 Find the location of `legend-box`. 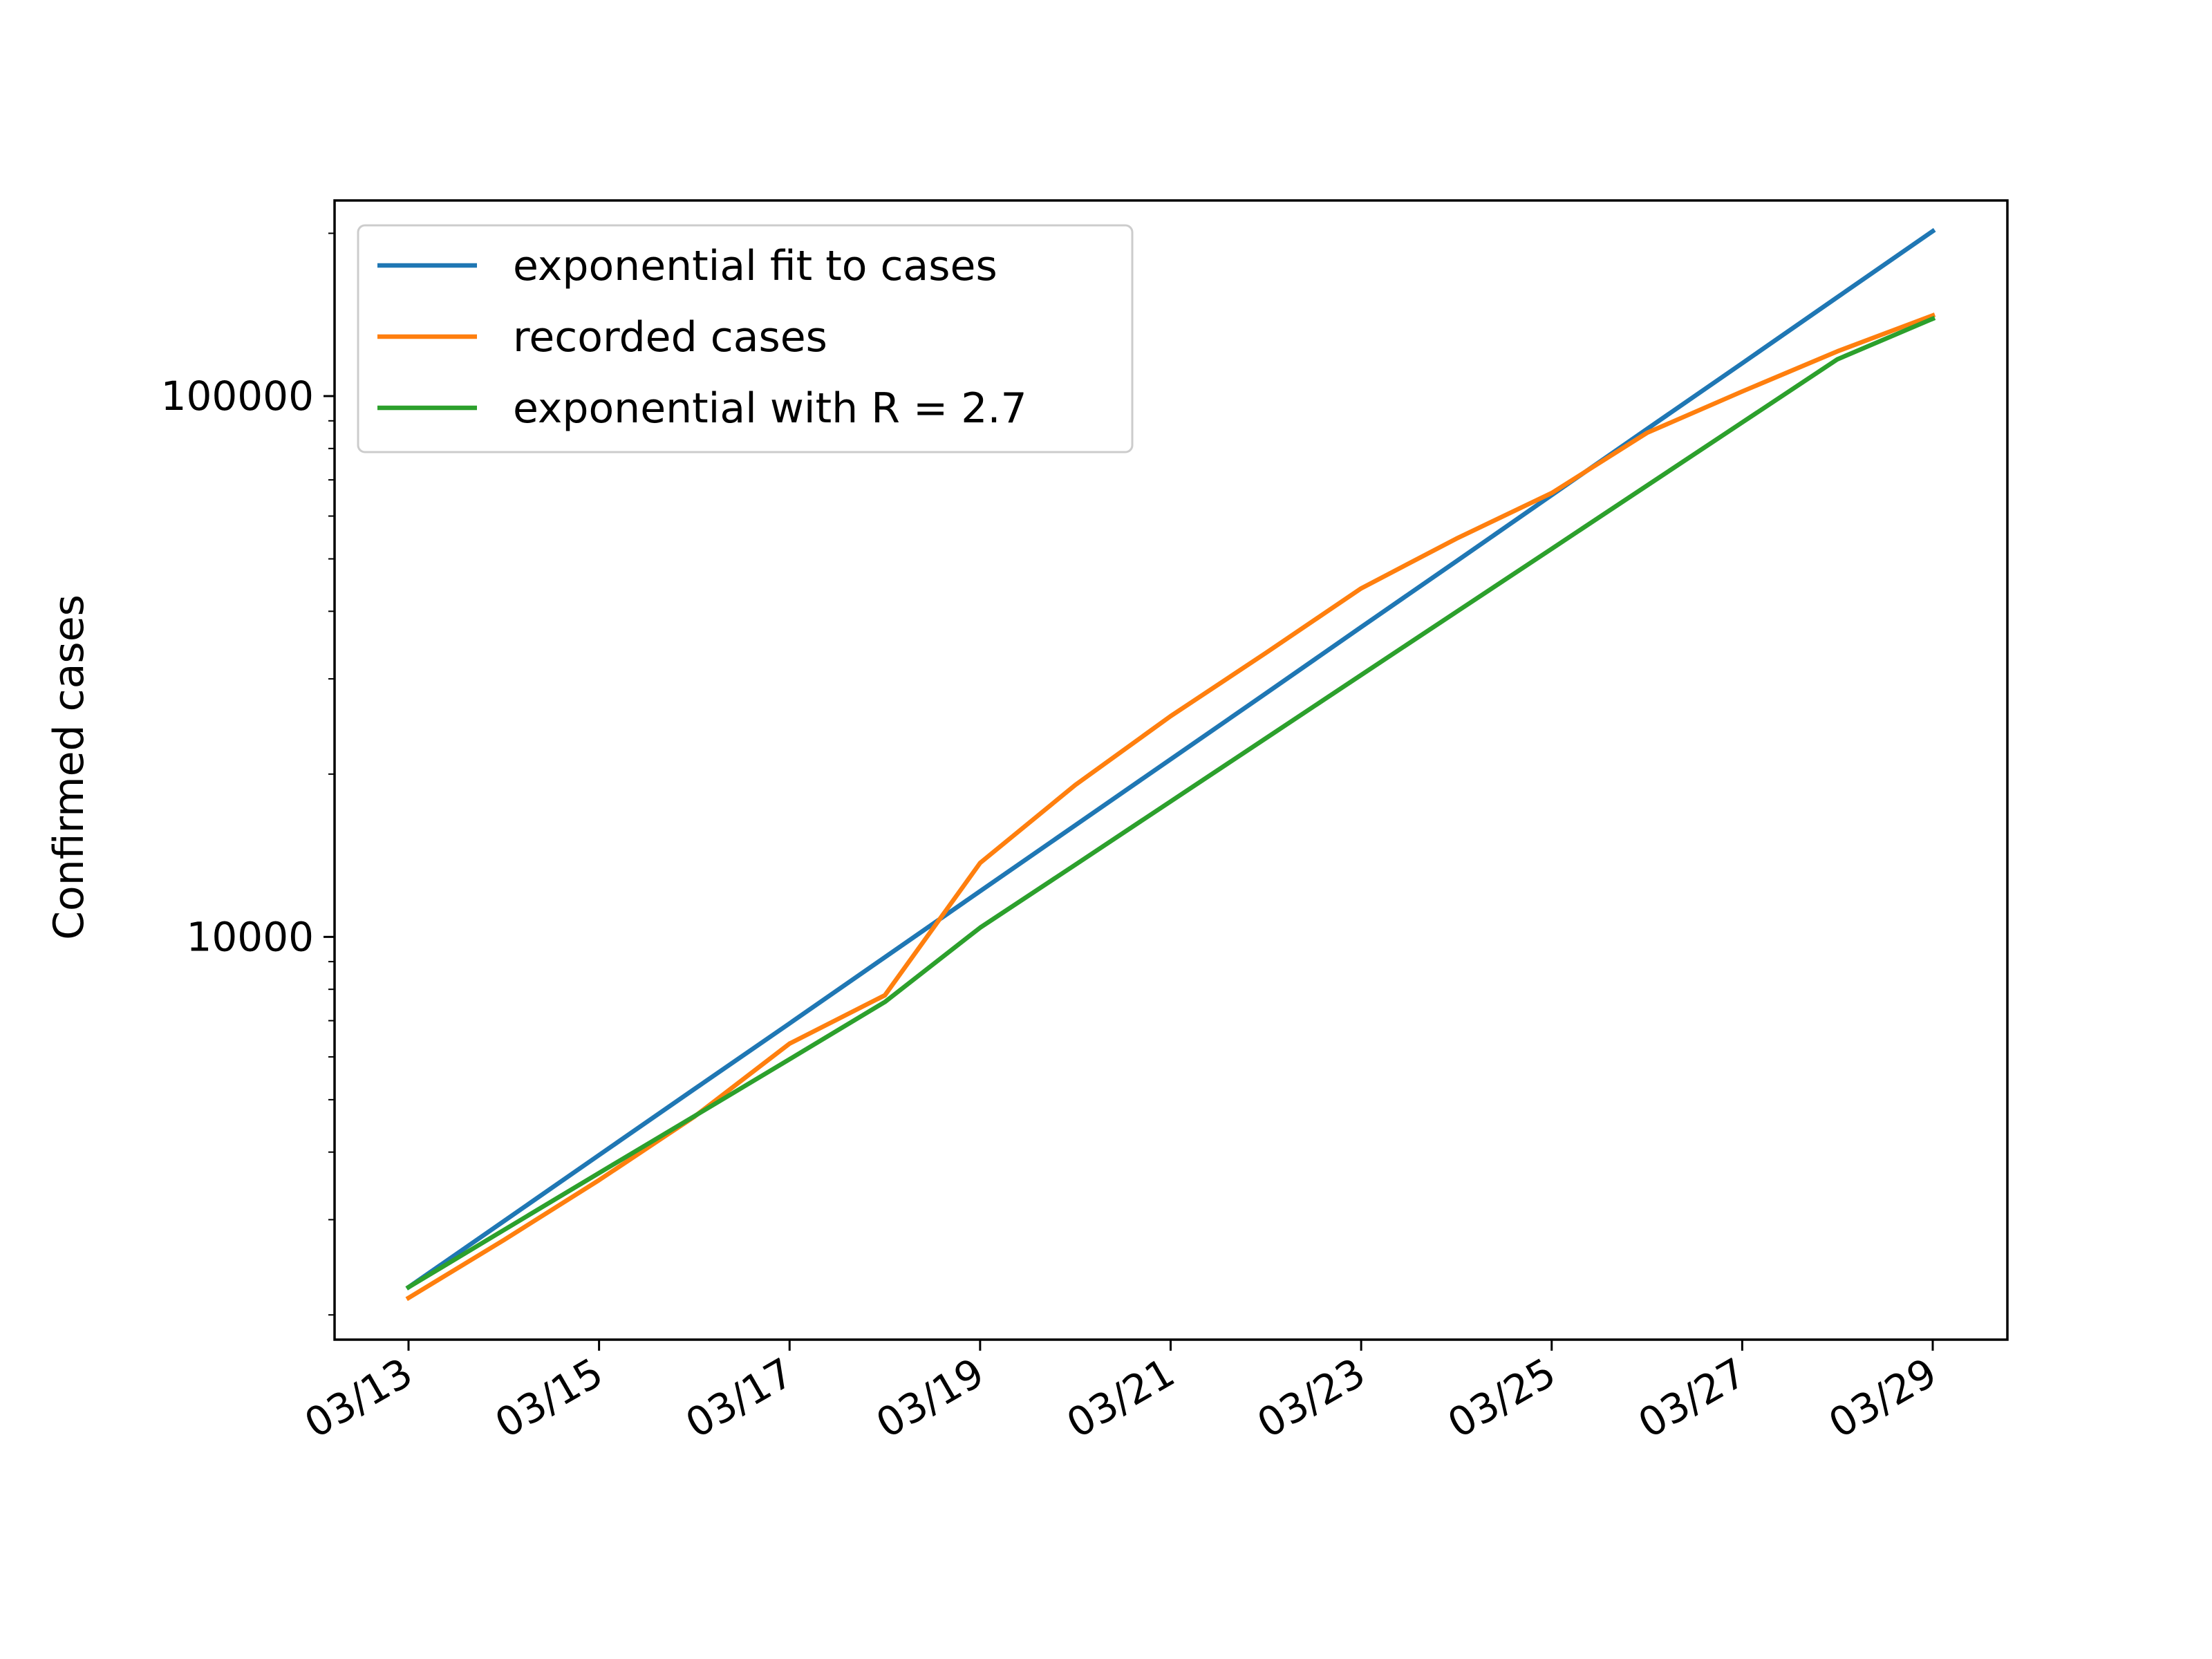

legend-box is located at coordinates (746, 338).